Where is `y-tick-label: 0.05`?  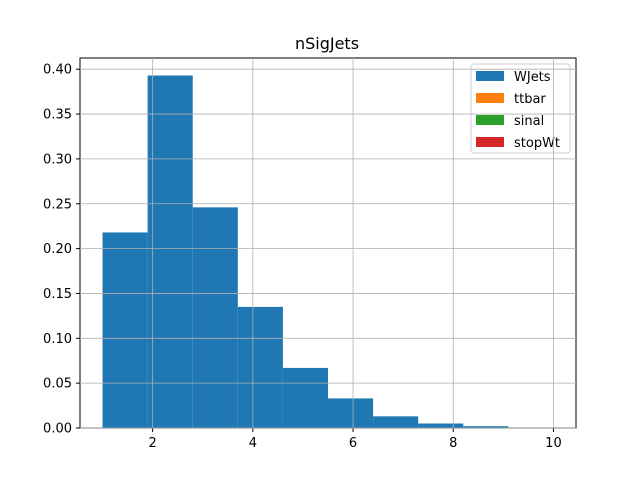
y-tick-label: 0.05 is located at coordinates (57, 384).